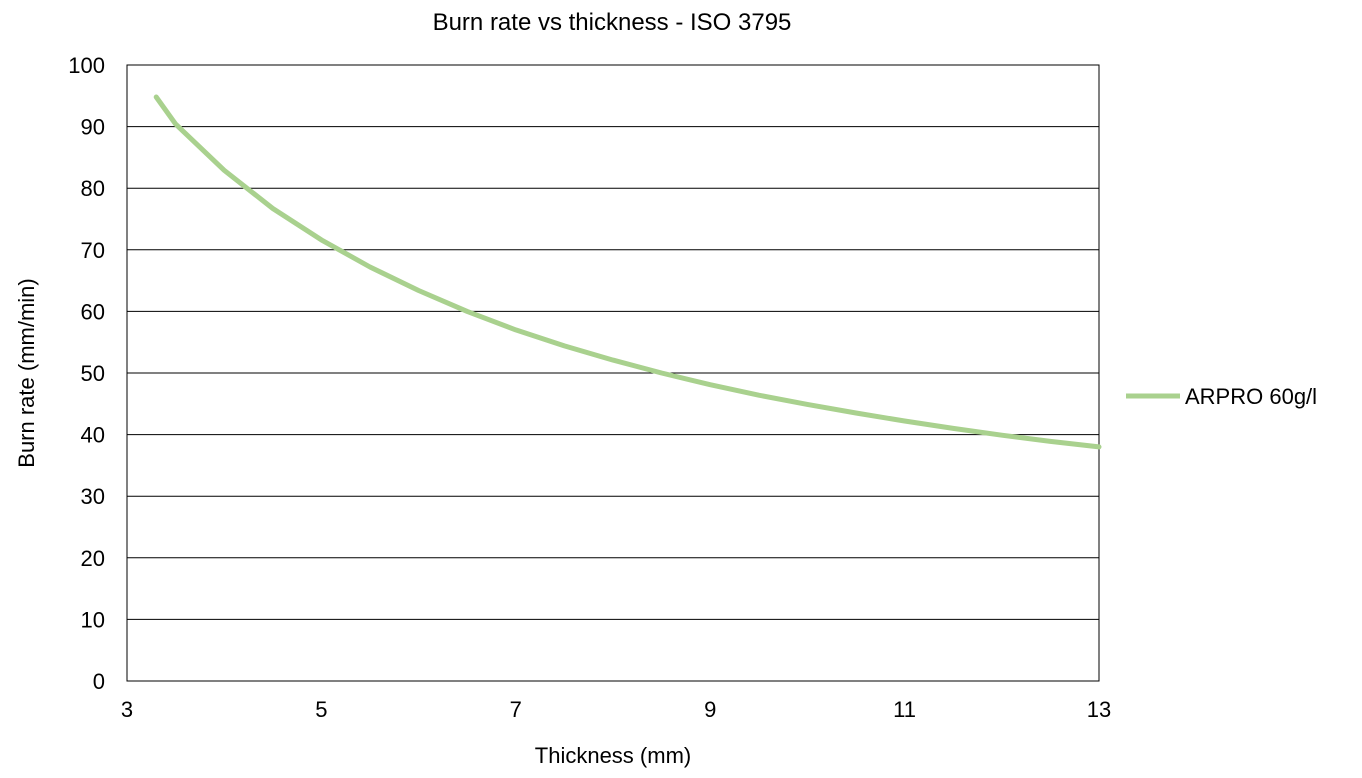 This screenshot has width=1362, height=778. What do you see at coordinates (710, 709) in the screenshot?
I see `x-tick-label: 9` at bounding box center [710, 709].